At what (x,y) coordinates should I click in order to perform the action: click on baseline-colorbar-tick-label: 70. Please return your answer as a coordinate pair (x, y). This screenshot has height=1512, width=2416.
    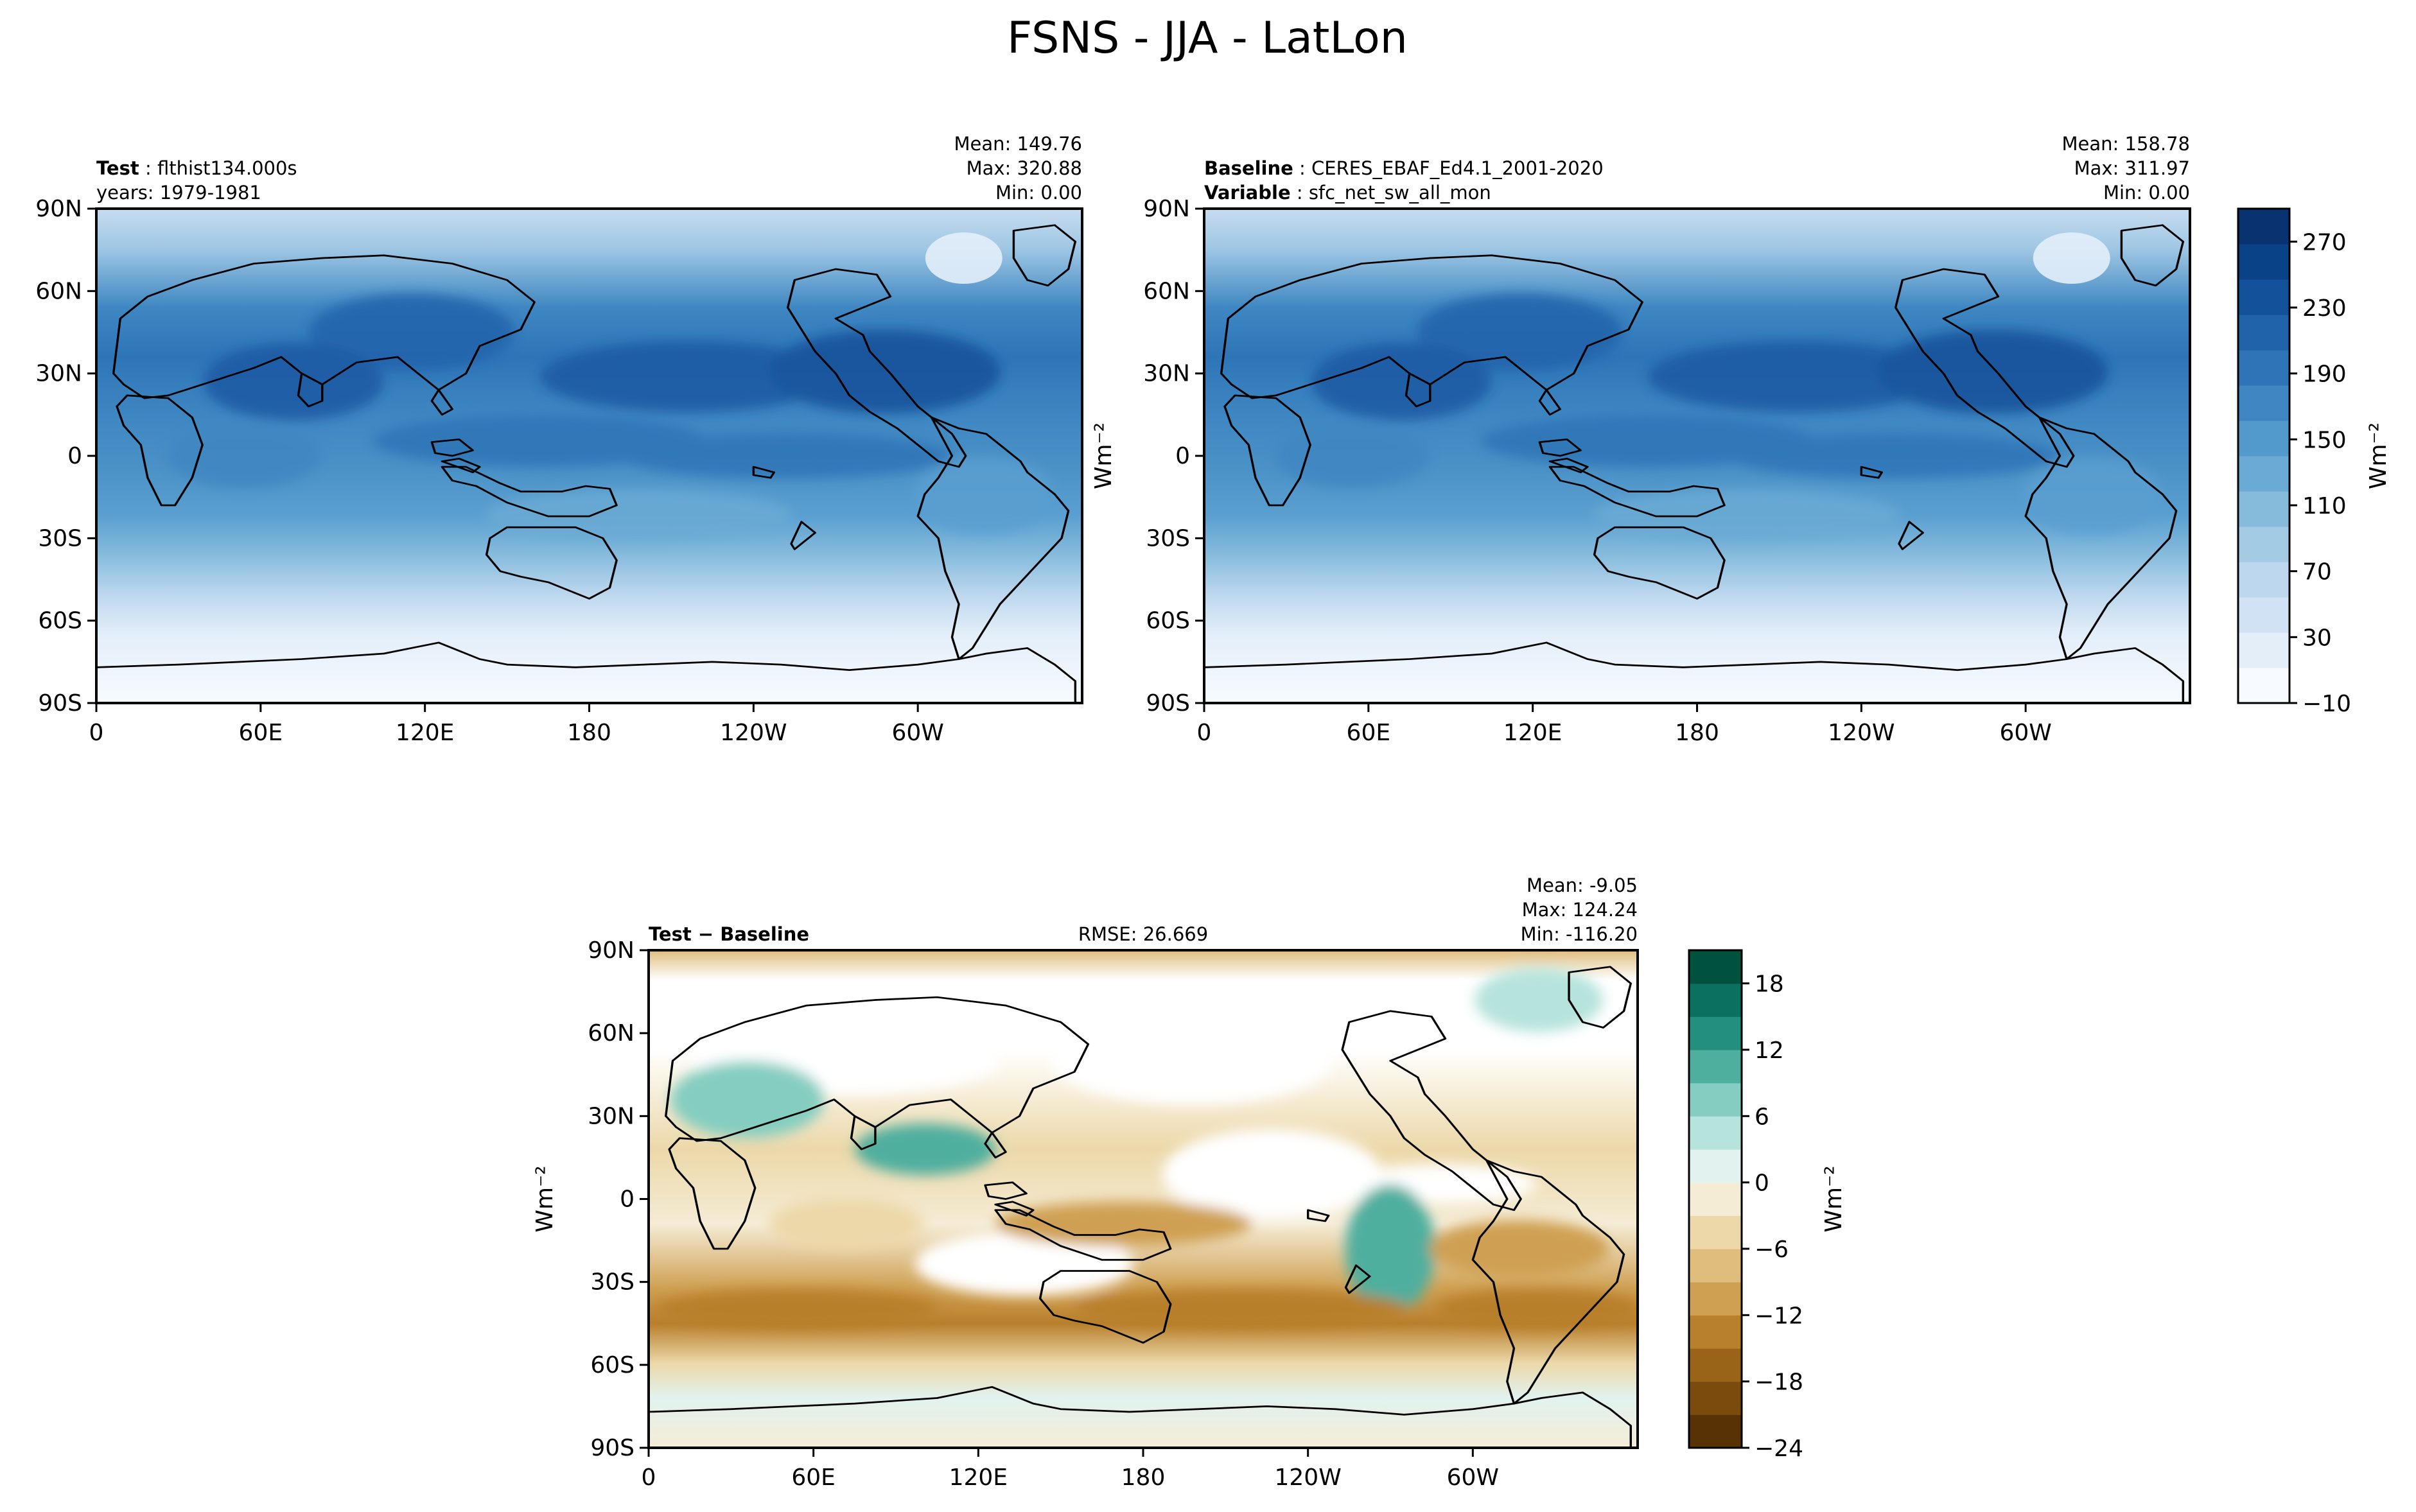
    Looking at the image, I should click on (2317, 572).